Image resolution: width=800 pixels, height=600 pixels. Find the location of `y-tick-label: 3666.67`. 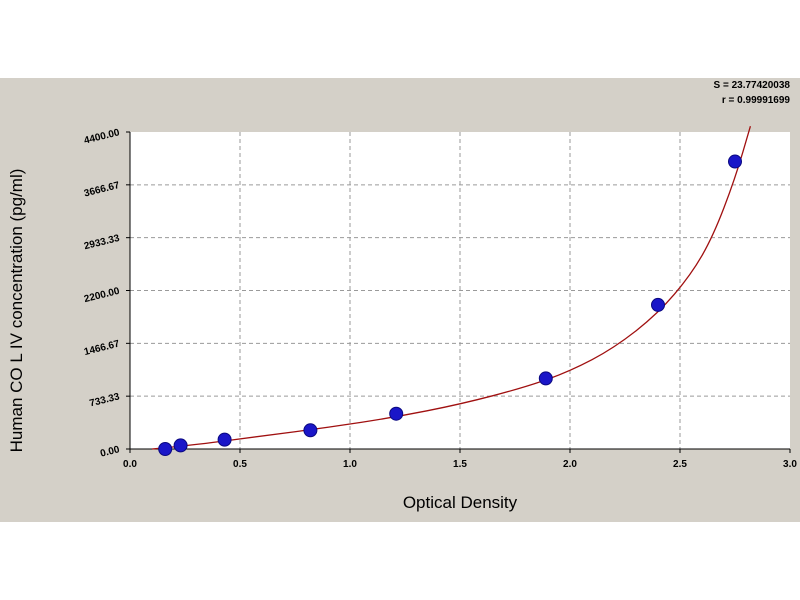

y-tick-label: 3666.67 is located at coordinates (102, 190).